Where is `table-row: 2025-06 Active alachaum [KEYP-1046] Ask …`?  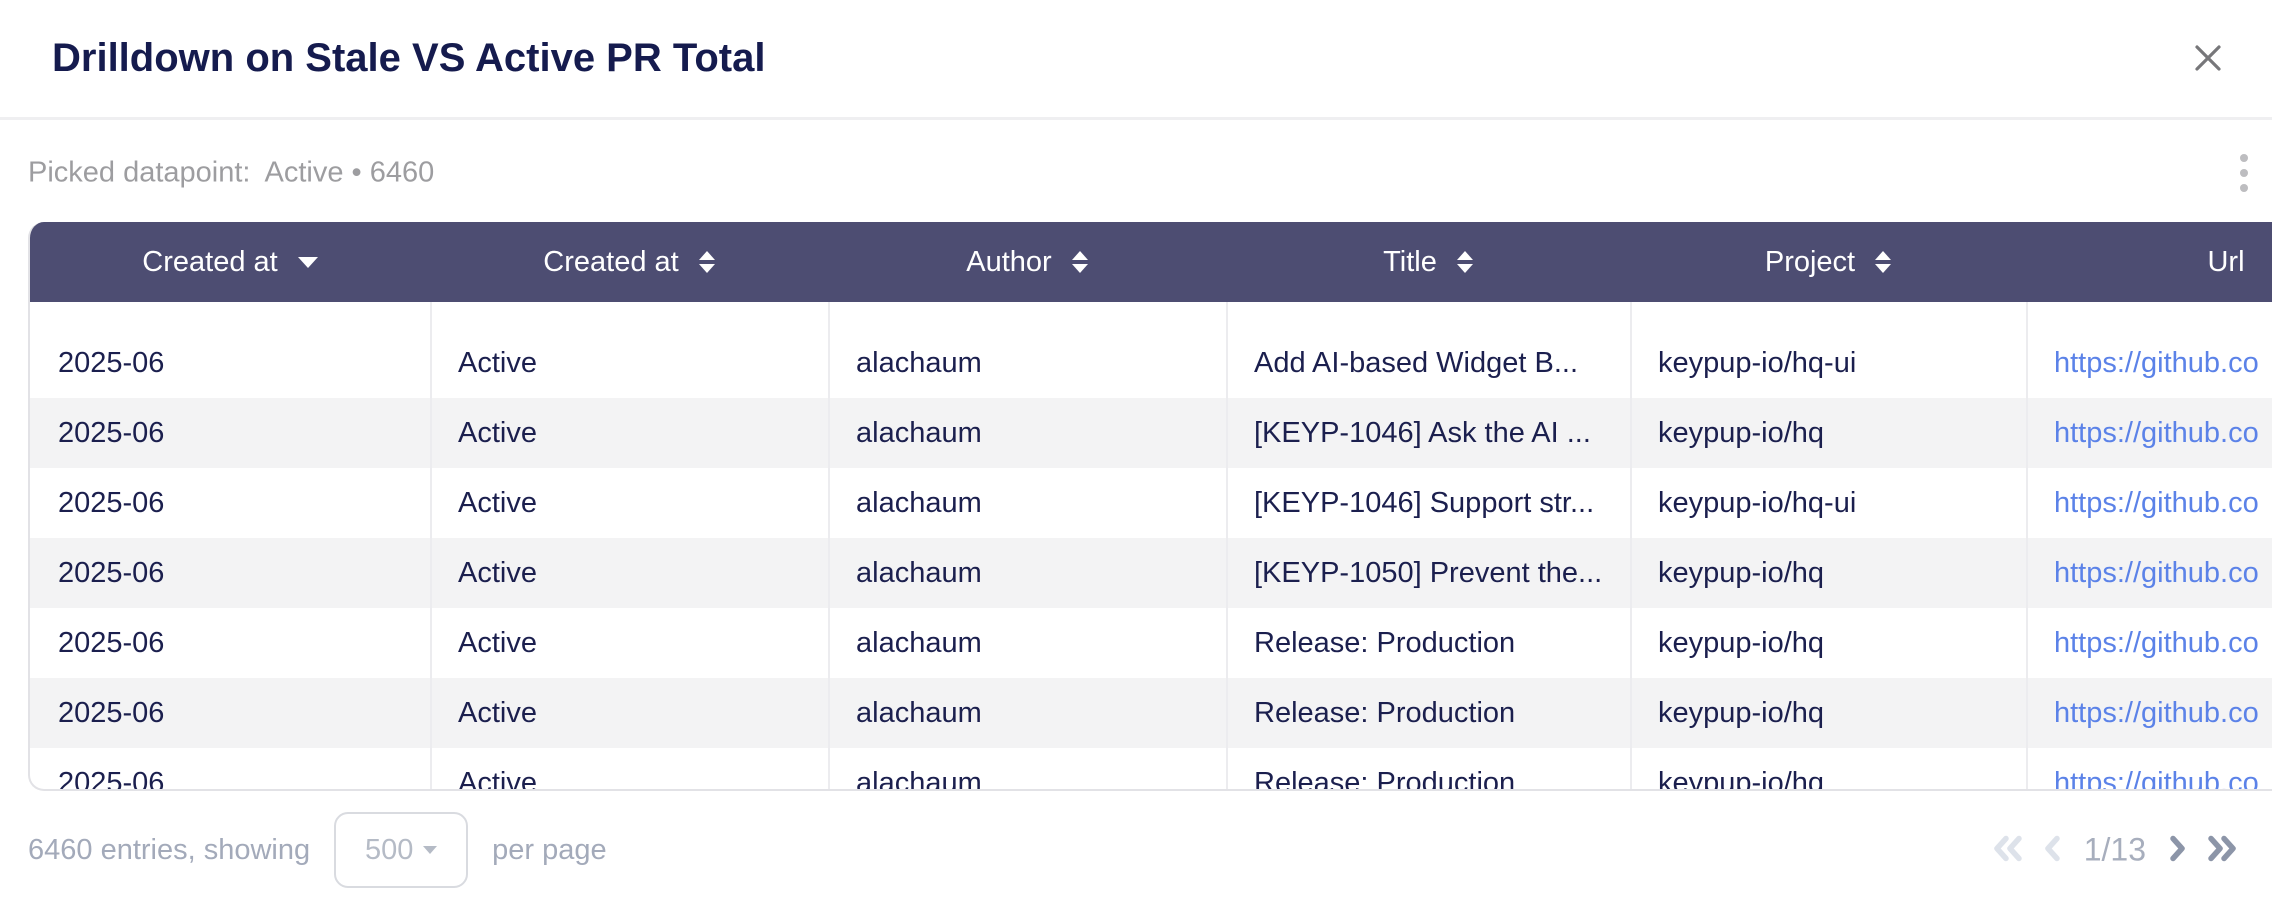
table-row: 2025-06 Active alachaum [KEYP-1046] Ask … is located at coordinates (1151, 433).